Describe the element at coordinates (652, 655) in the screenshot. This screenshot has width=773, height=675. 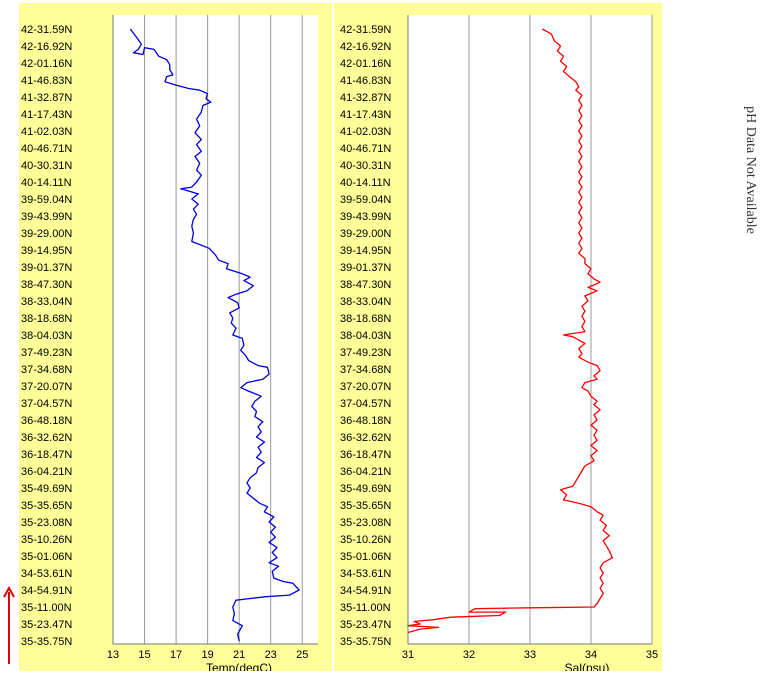
I see `x-tick-label: 35` at that location.